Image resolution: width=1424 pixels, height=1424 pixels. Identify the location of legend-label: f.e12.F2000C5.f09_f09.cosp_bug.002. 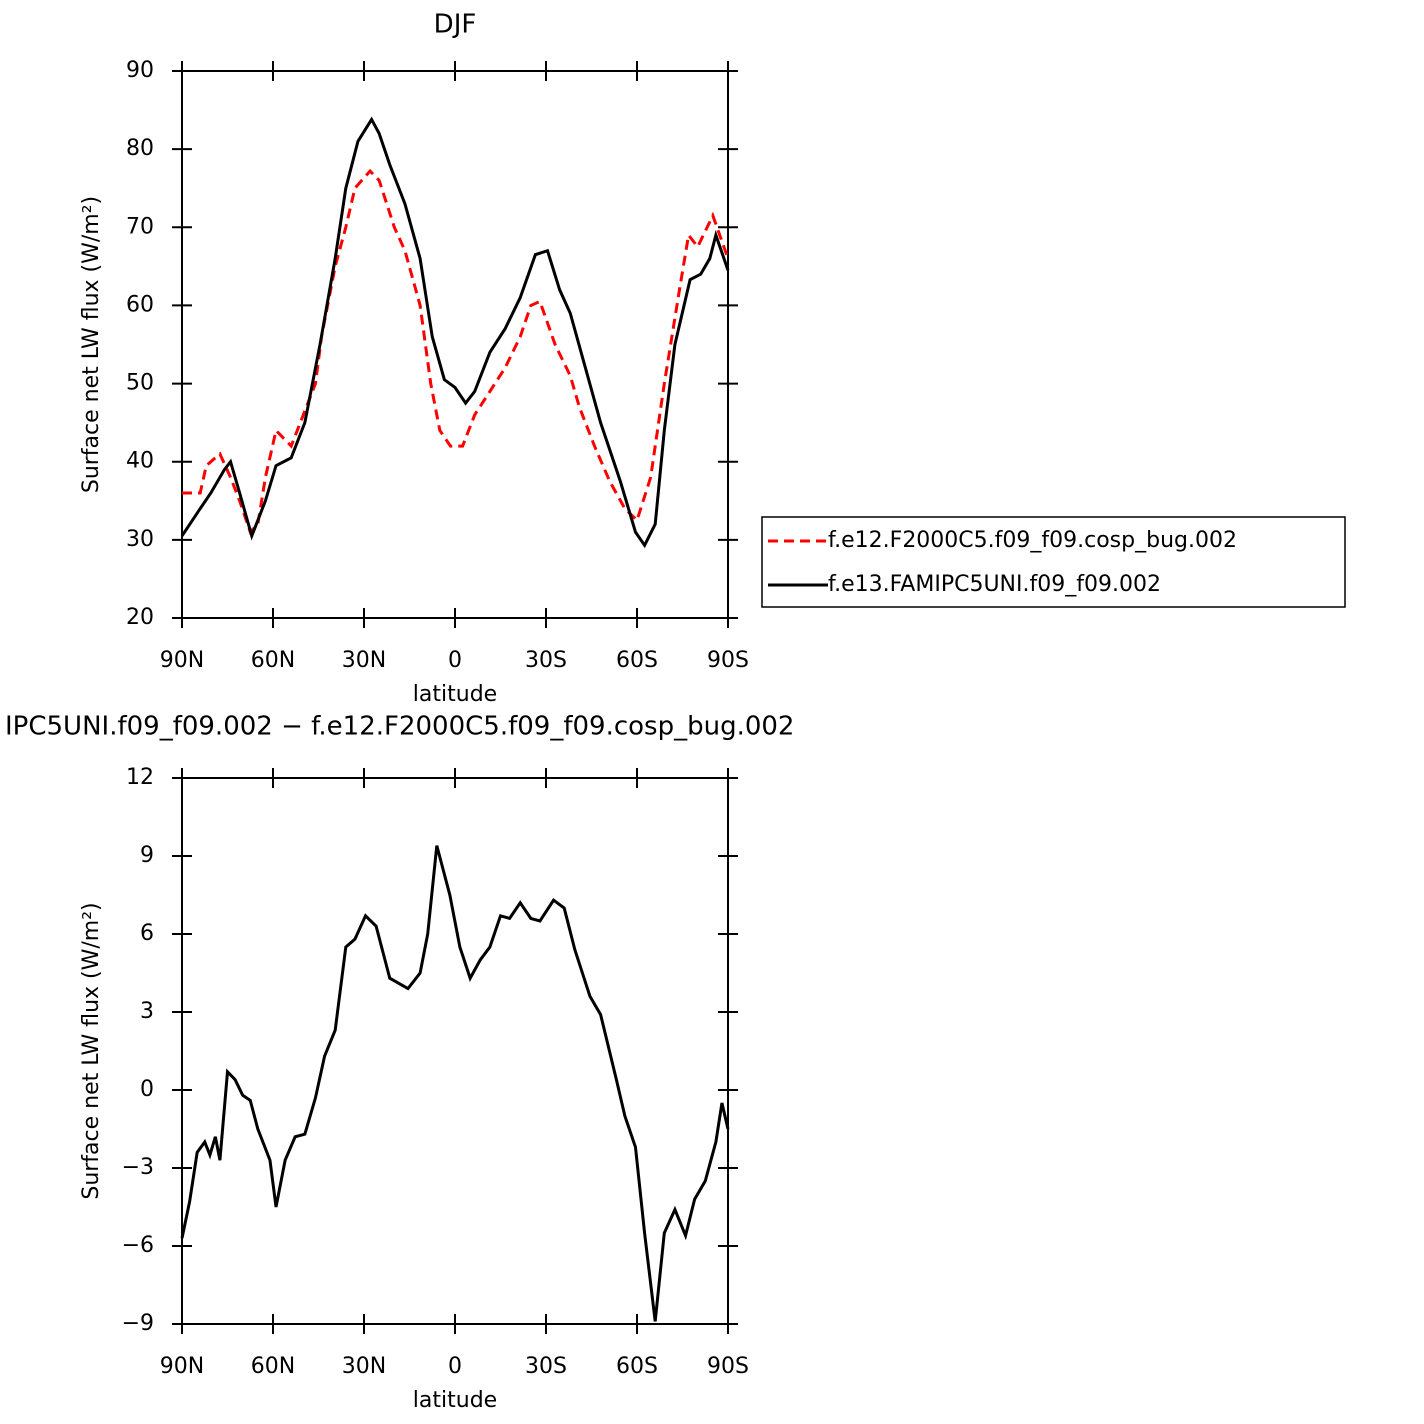
(1032, 540).